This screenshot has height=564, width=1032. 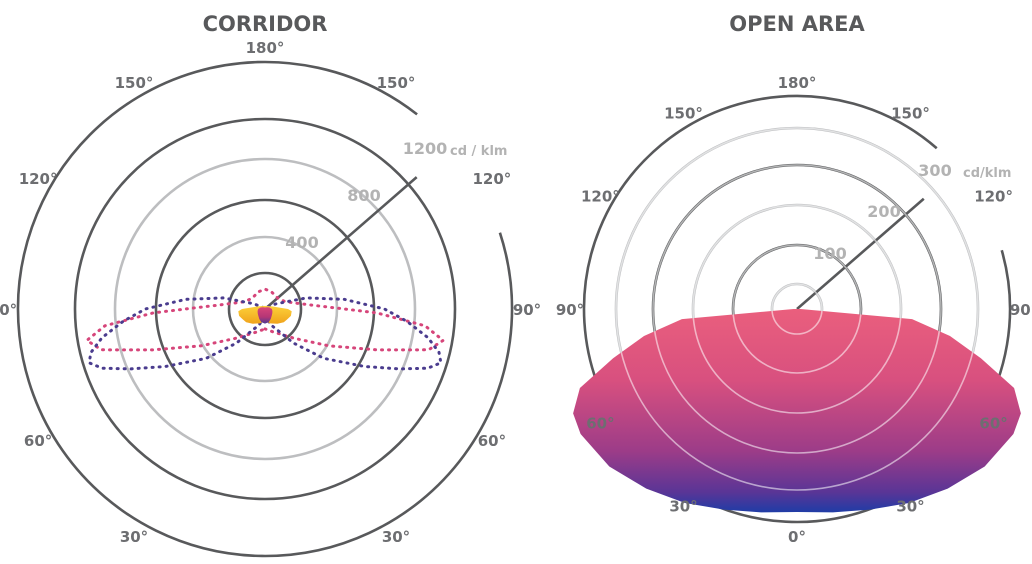 I want to click on chart-title: OPEN AREA, so click(x=797, y=24).